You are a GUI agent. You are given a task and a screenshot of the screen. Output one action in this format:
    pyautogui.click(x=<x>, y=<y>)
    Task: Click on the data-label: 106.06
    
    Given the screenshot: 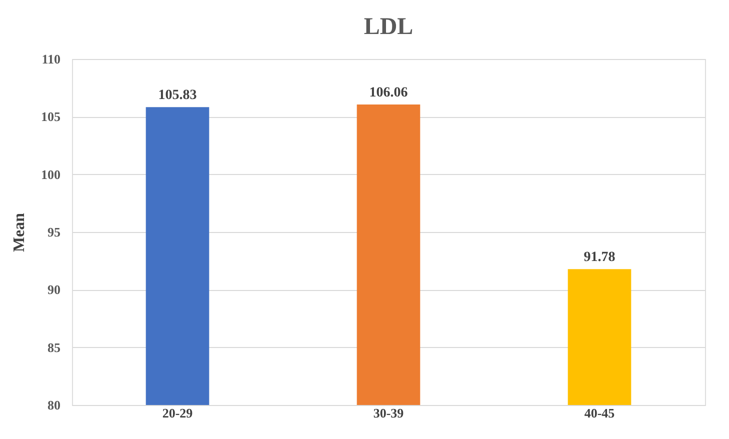 What is the action you would take?
    pyautogui.click(x=388, y=92)
    